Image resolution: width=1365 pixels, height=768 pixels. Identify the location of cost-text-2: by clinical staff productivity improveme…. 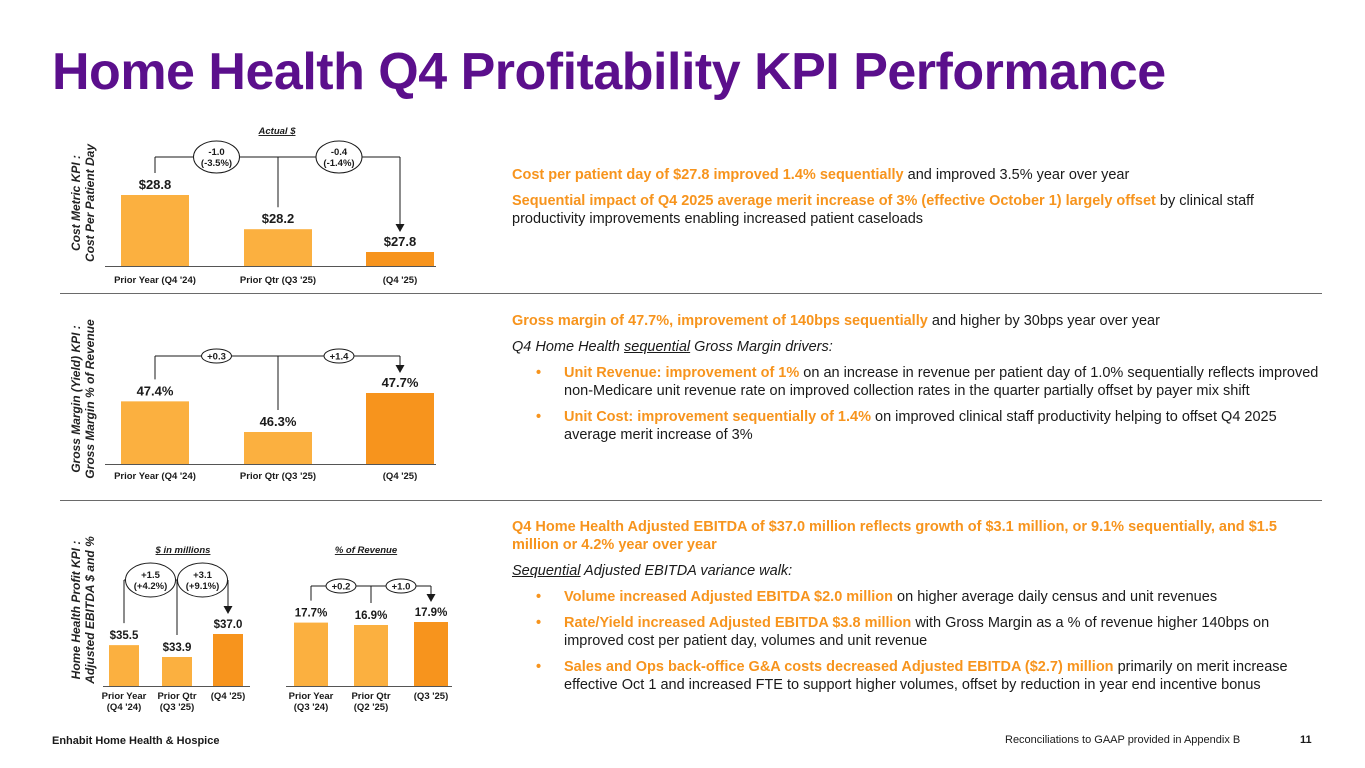
(883, 210).